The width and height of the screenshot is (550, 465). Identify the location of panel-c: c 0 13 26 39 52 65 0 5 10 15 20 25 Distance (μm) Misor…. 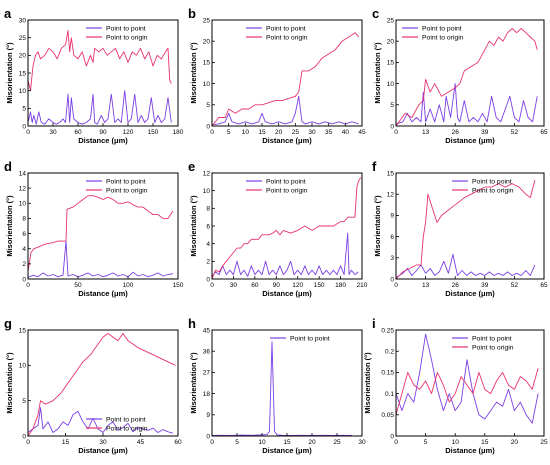
(460, 75).